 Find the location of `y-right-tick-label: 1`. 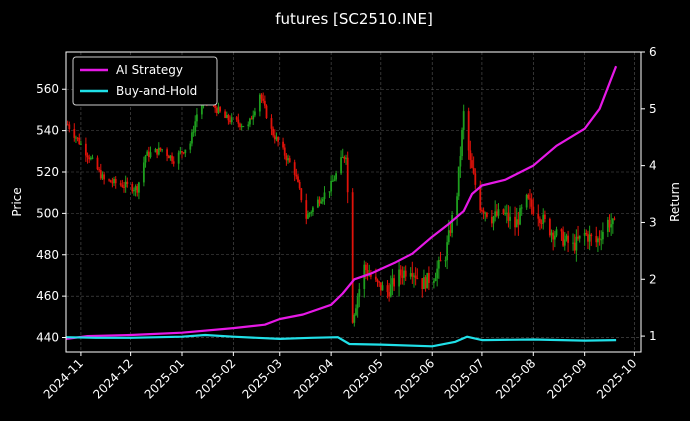

y-right-tick-label: 1 is located at coordinates (653, 336).